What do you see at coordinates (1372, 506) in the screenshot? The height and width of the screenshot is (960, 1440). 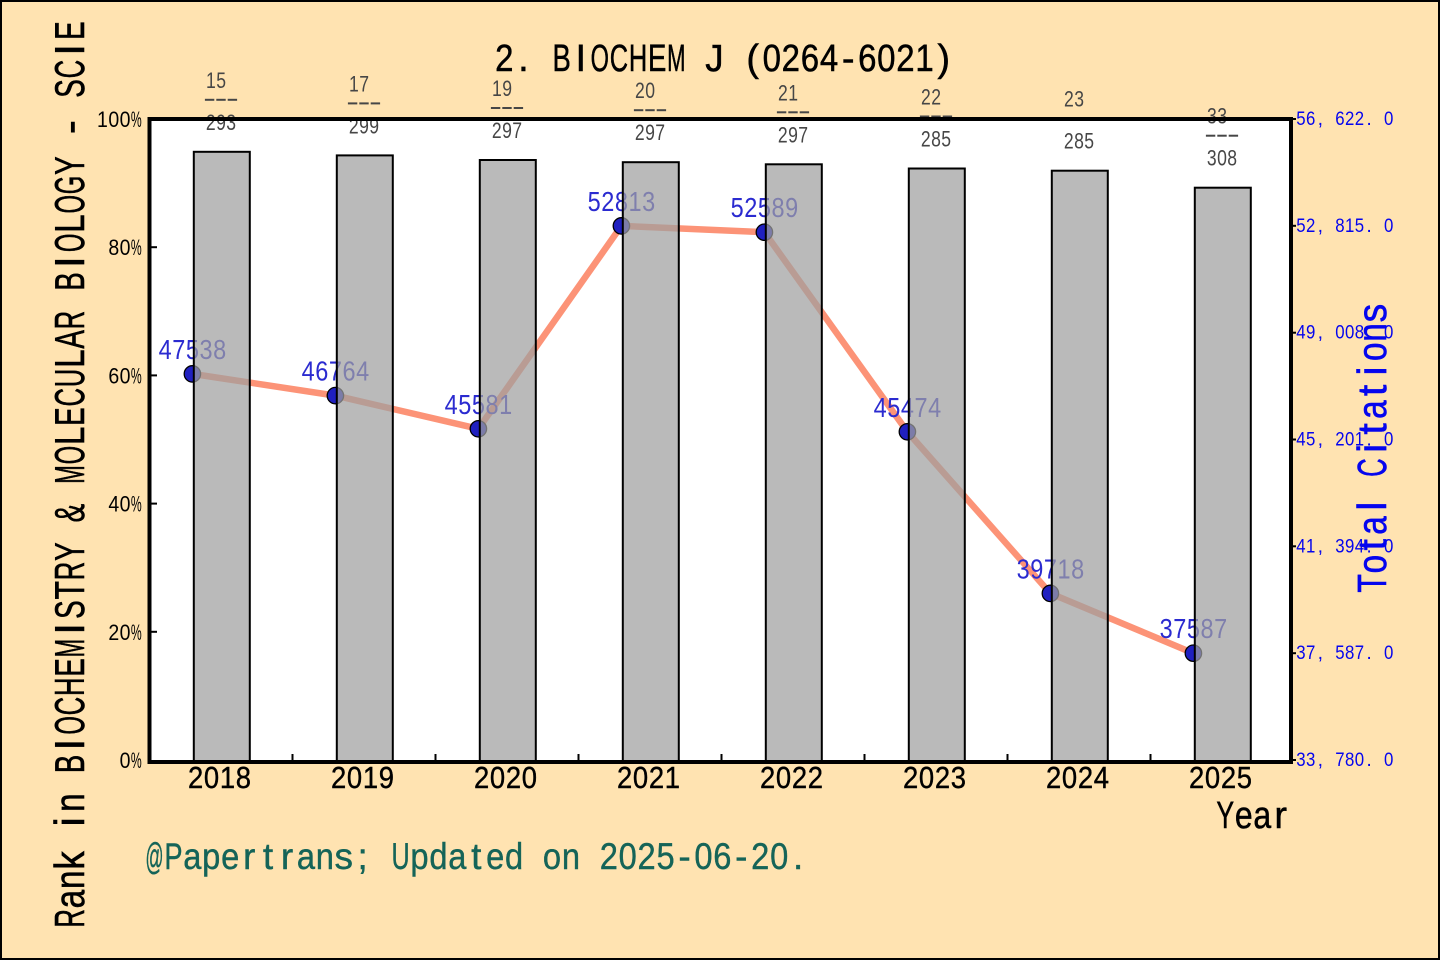 I see `svg-text: l` at bounding box center [1372, 506].